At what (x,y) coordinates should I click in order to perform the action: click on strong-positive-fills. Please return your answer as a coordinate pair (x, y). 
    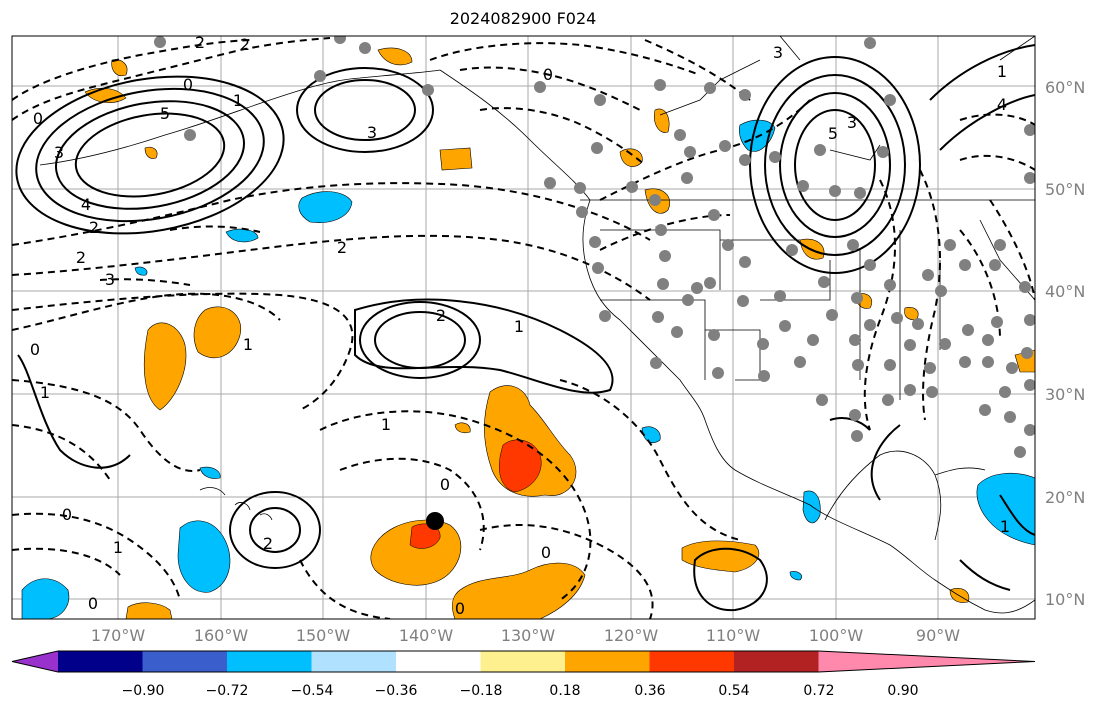
    Looking at the image, I should click on (475, 494).